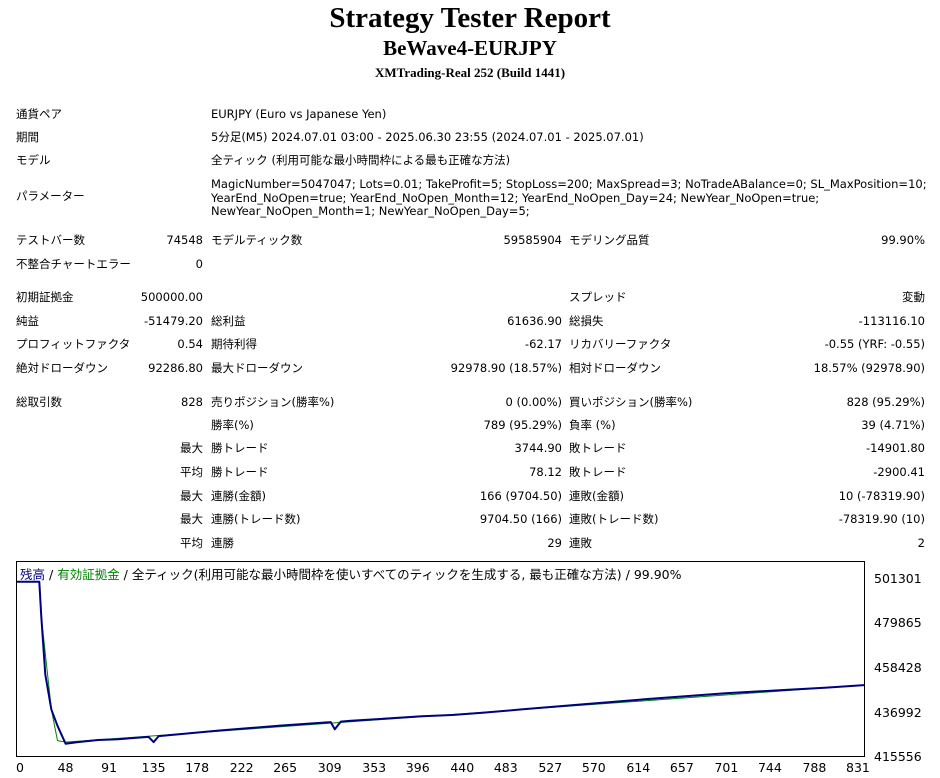  Describe the element at coordinates (273, 402) in the screenshot. I see `short-label: 売りポジション(勝率%)` at that location.